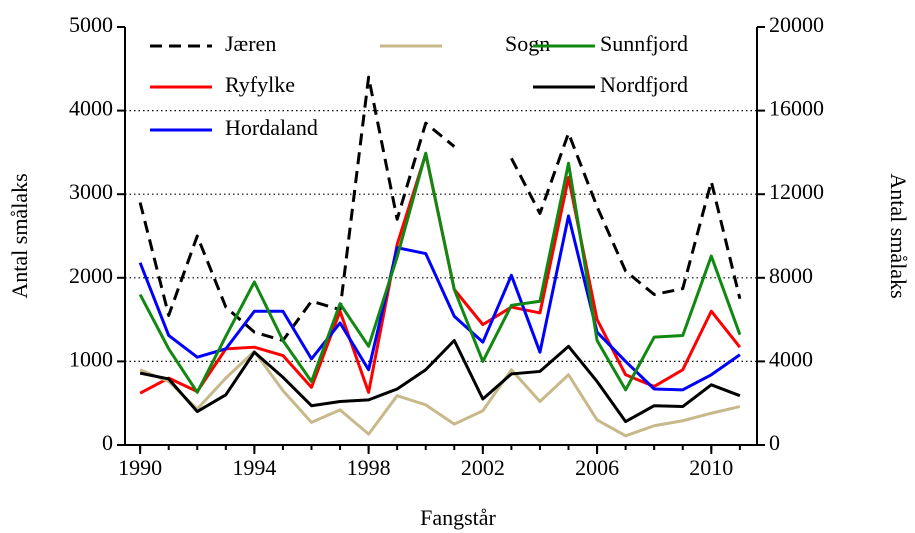 This screenshot has width=915, height=533. I want to click on y-tick-label: 5000, so click(91, 24).